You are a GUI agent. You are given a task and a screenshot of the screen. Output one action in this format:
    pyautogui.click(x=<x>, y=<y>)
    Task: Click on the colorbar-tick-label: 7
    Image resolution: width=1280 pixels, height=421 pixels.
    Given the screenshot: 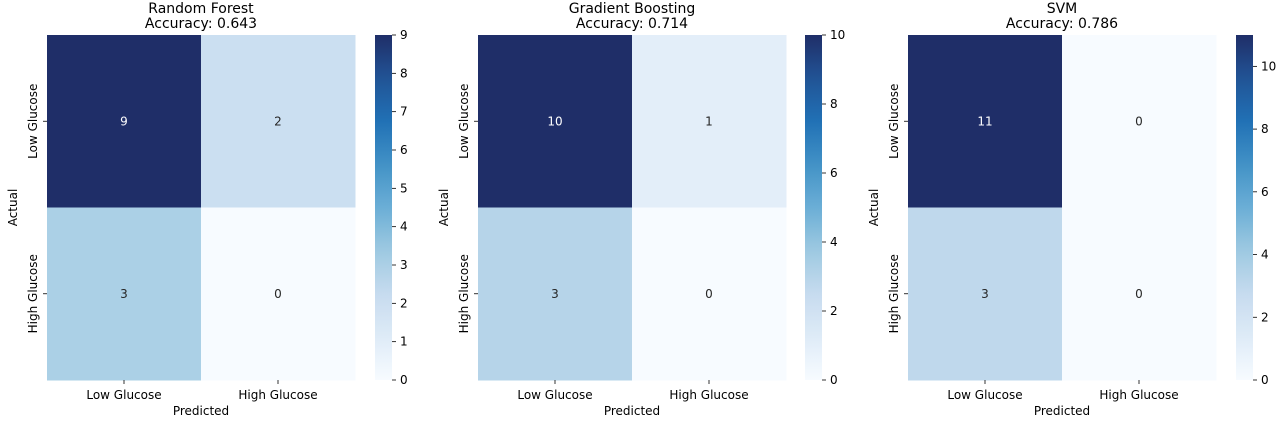 What is the action you would take?
    pyautogui.click(x=404, y=112)
    